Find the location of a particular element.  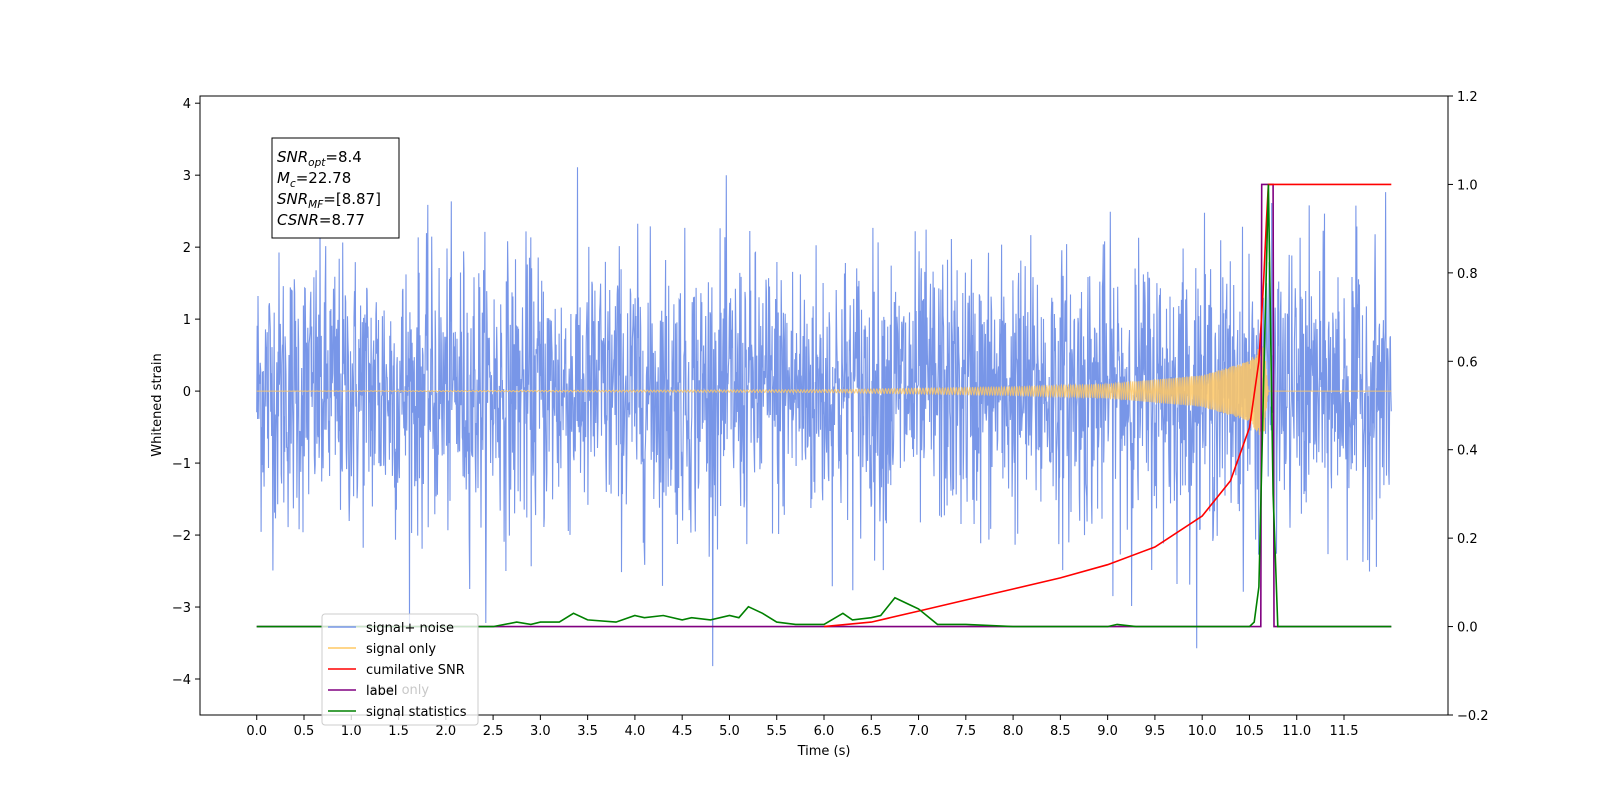

y-tick-label: 2 is located at coordinates (187, 248).